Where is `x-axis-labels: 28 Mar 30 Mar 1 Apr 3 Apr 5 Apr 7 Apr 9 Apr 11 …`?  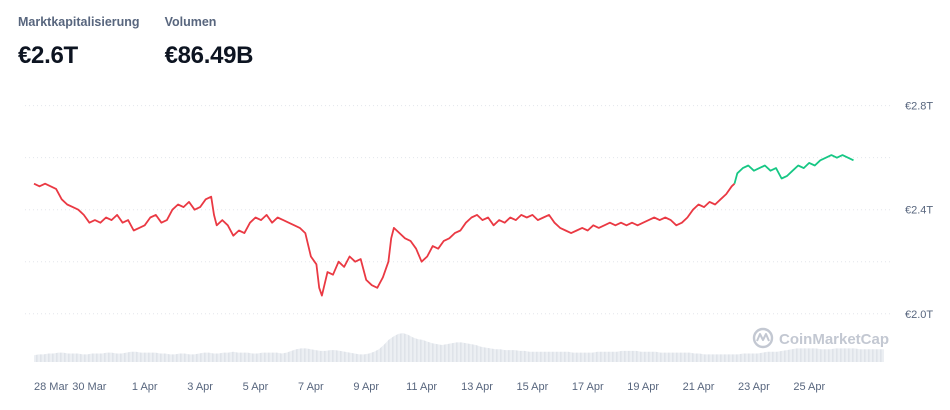 x-axis-labels: 28 Mar 30 Mar 1 Apr 3 Apr 5 Apr 7 Apr 9 Apr 11 … is located at coordinates (429, 387).